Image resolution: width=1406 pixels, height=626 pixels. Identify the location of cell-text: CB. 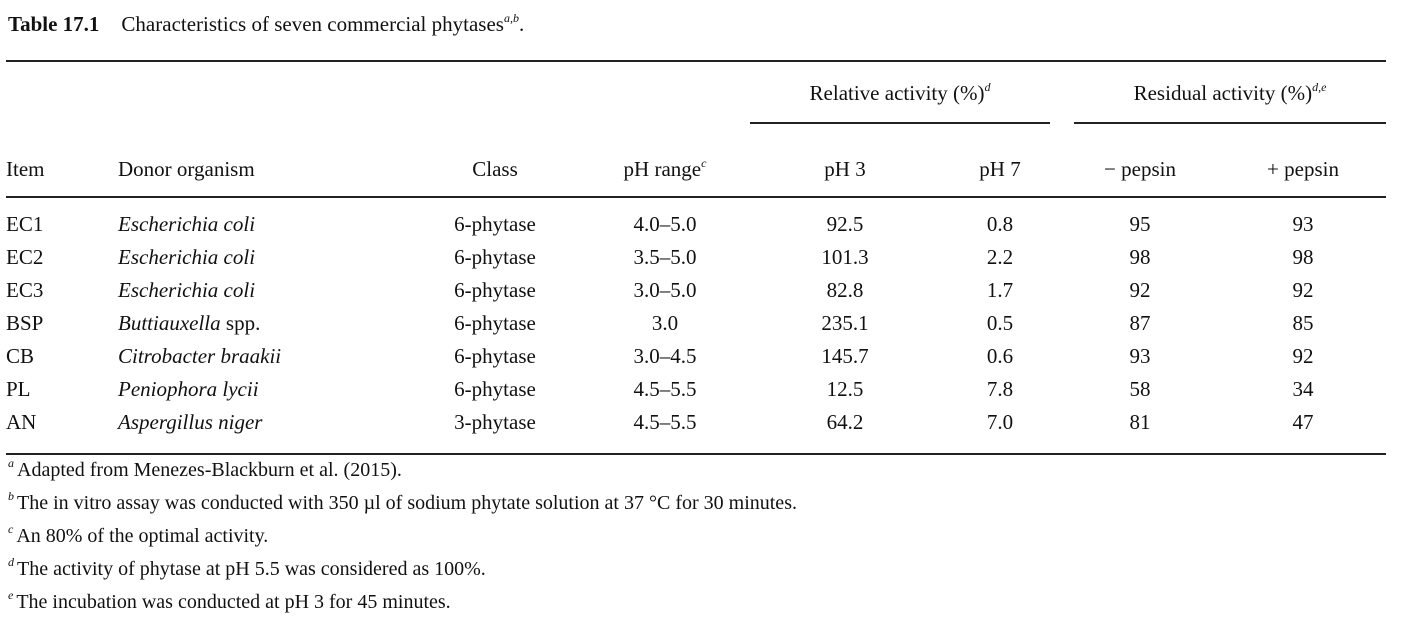
(20, 356).